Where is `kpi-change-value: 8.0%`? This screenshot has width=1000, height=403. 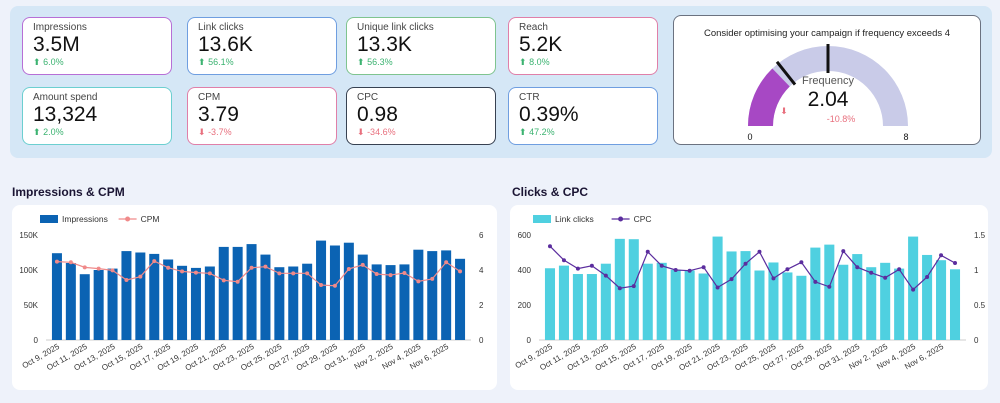 kpi-change-value: 8.0% is located at coordinates (539, 62).